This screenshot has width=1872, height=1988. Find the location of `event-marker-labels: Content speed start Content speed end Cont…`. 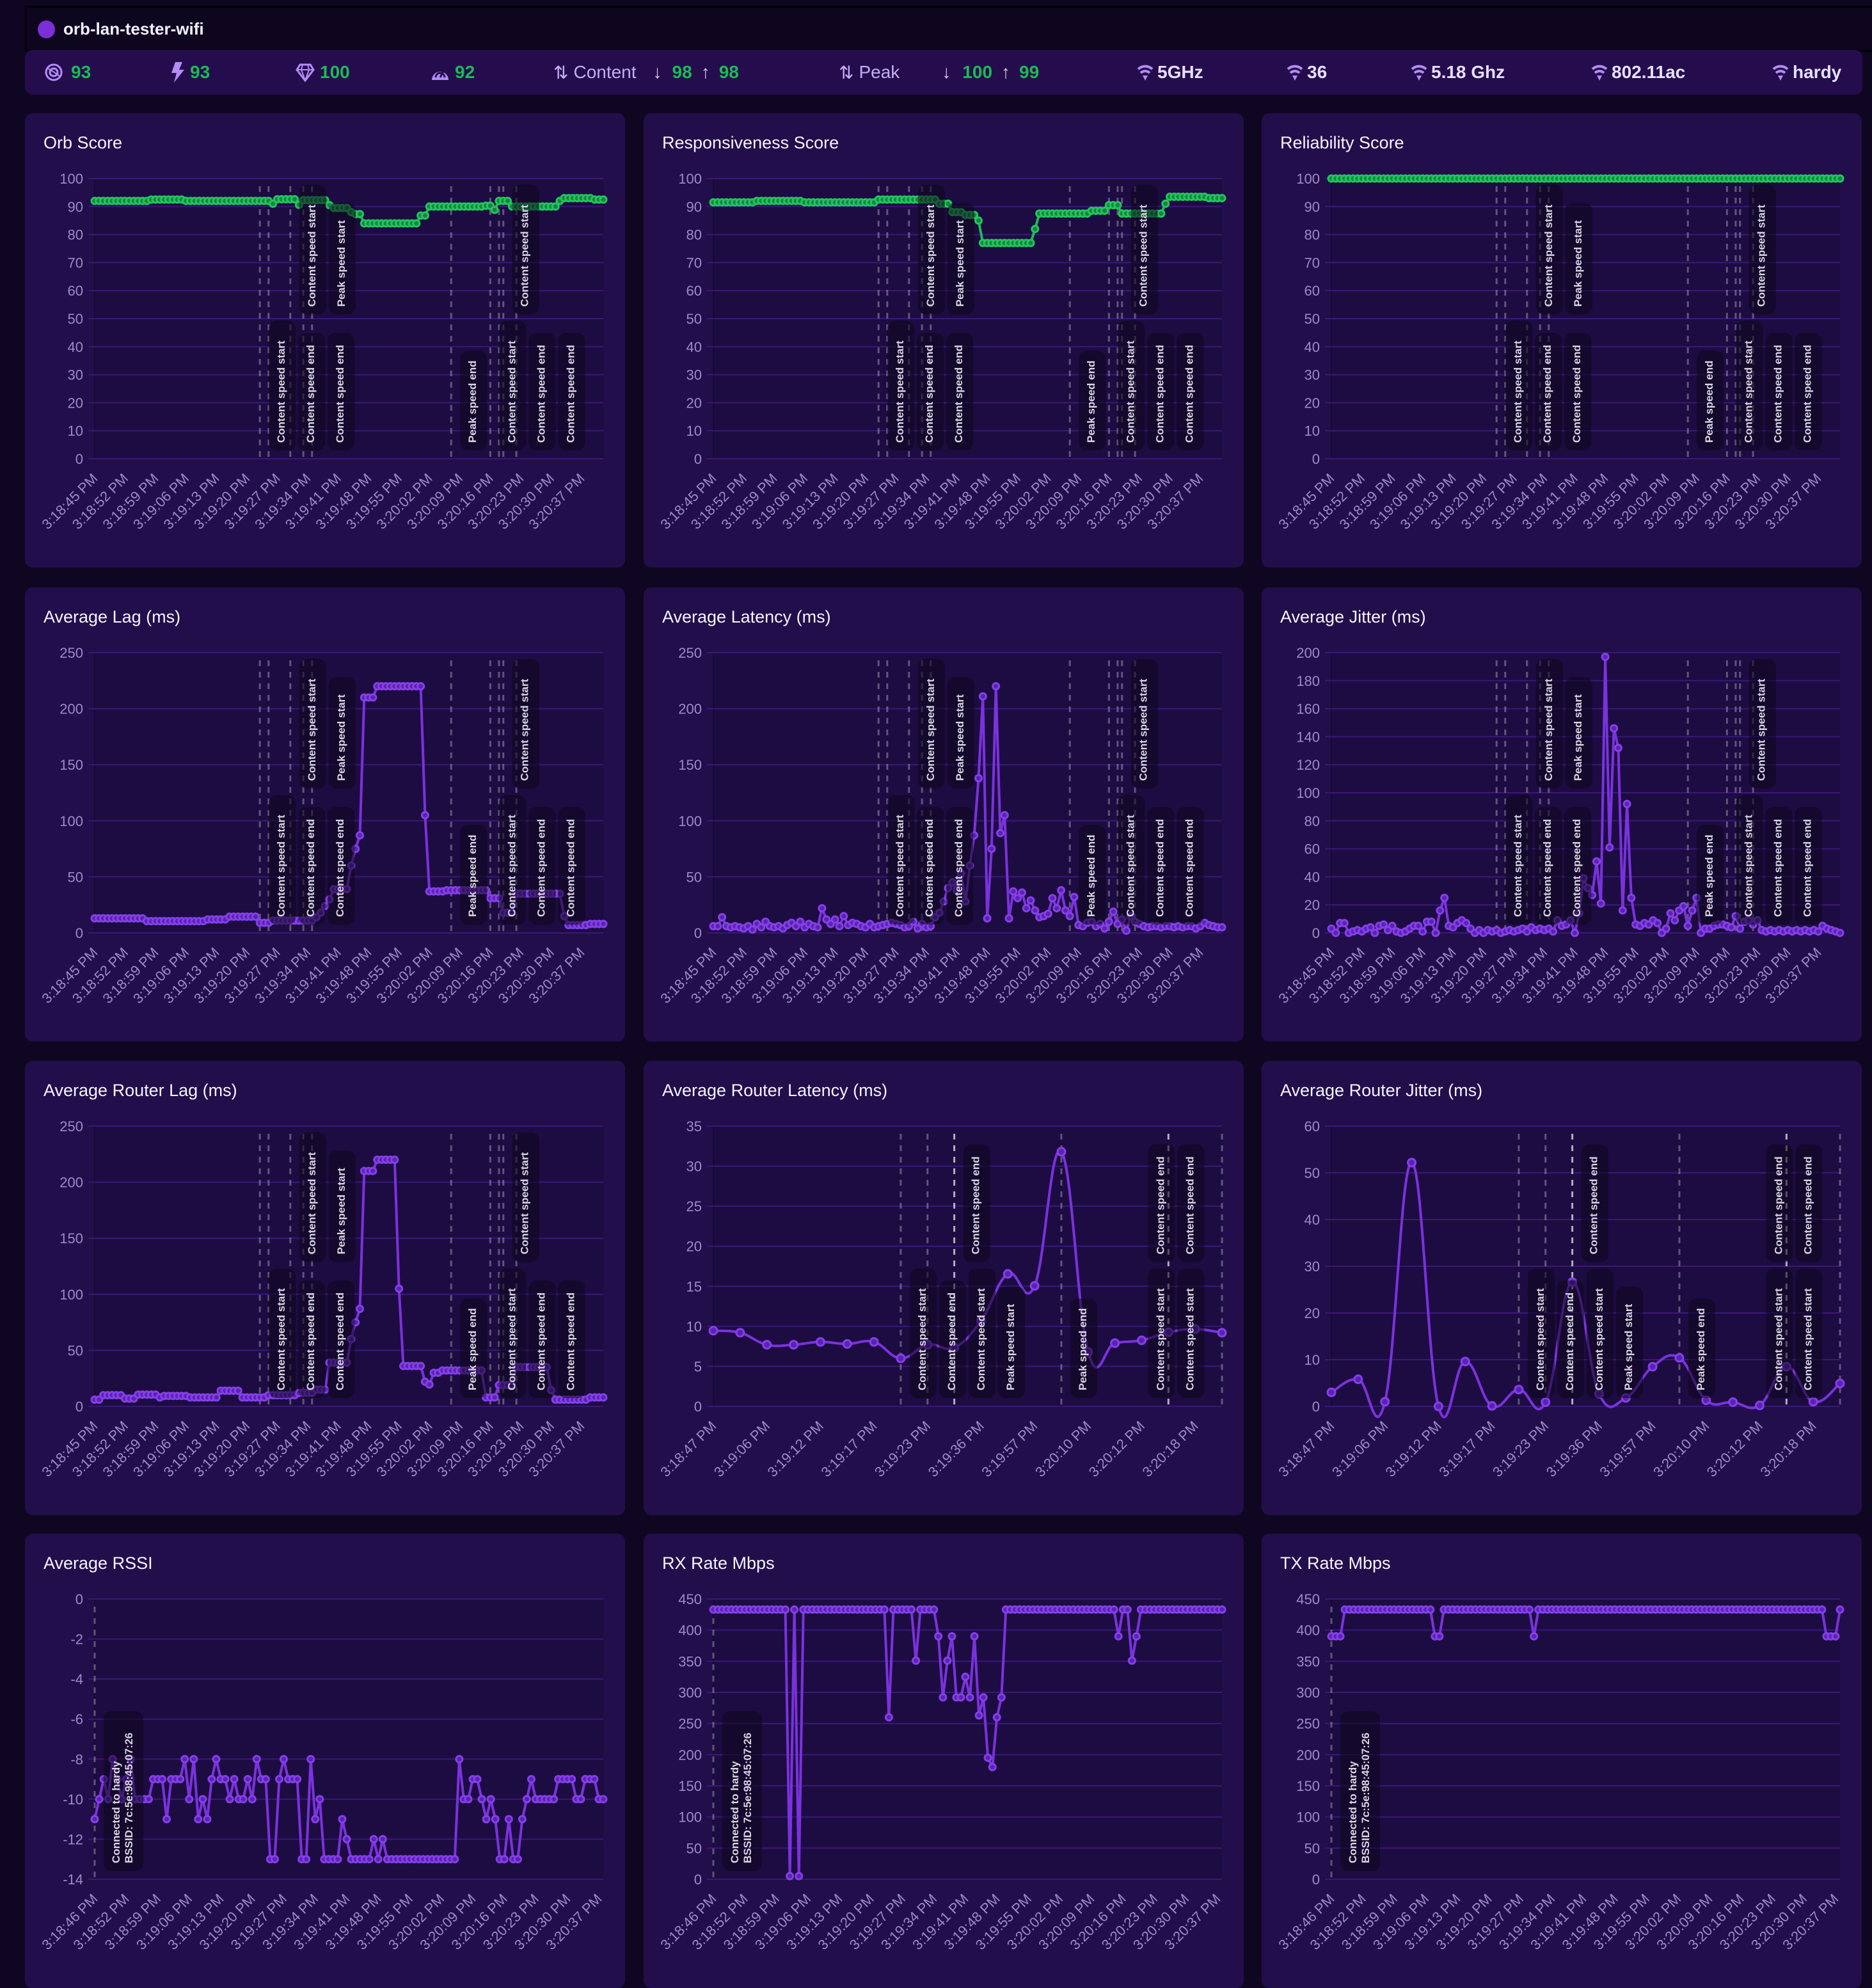

event-marker-labels: Content speed start Content speed end Cont… is located at coordinates (1663, 317).